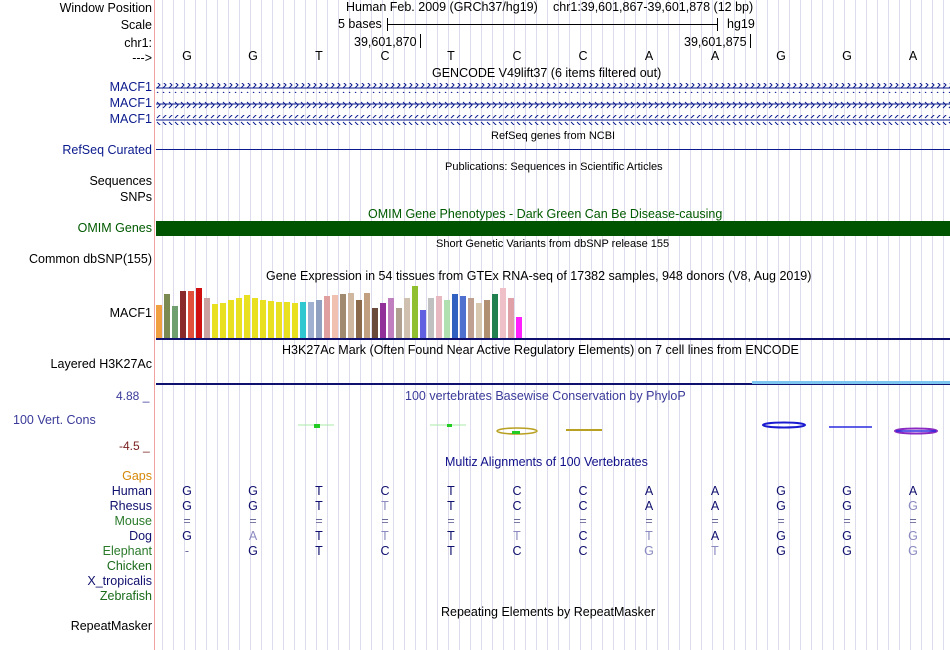  I want to click on h3k27ac-signal-line, so click(553, 384).